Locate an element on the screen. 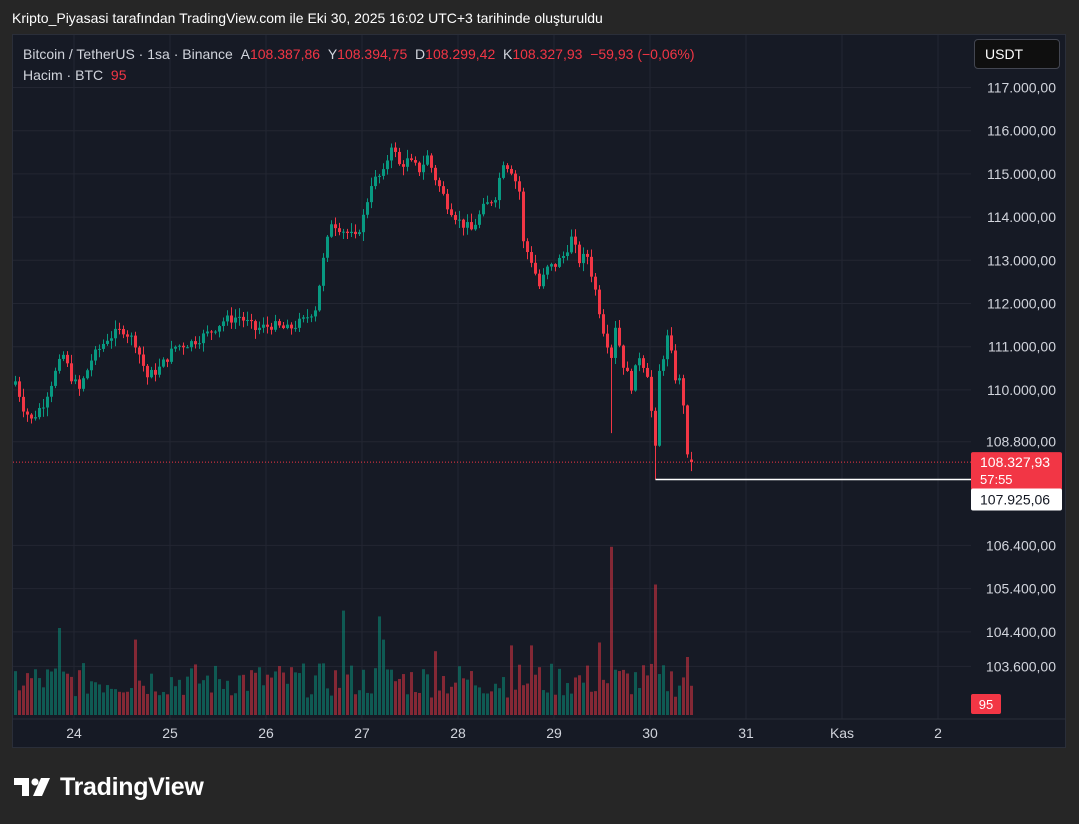  price-tick-label: 114.000,00 is located at coordinates (1021, 217).